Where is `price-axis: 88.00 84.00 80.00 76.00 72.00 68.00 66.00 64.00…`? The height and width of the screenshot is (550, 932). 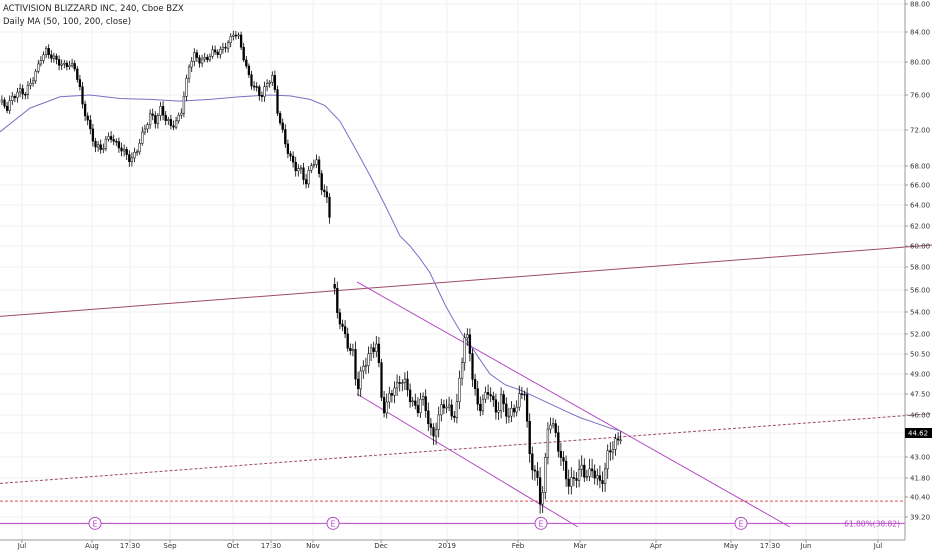 price-axis: 88.00 84.00 80.00 76.00 72.00 68.00 66.00 64.00… is located at coordinates (918, 270).